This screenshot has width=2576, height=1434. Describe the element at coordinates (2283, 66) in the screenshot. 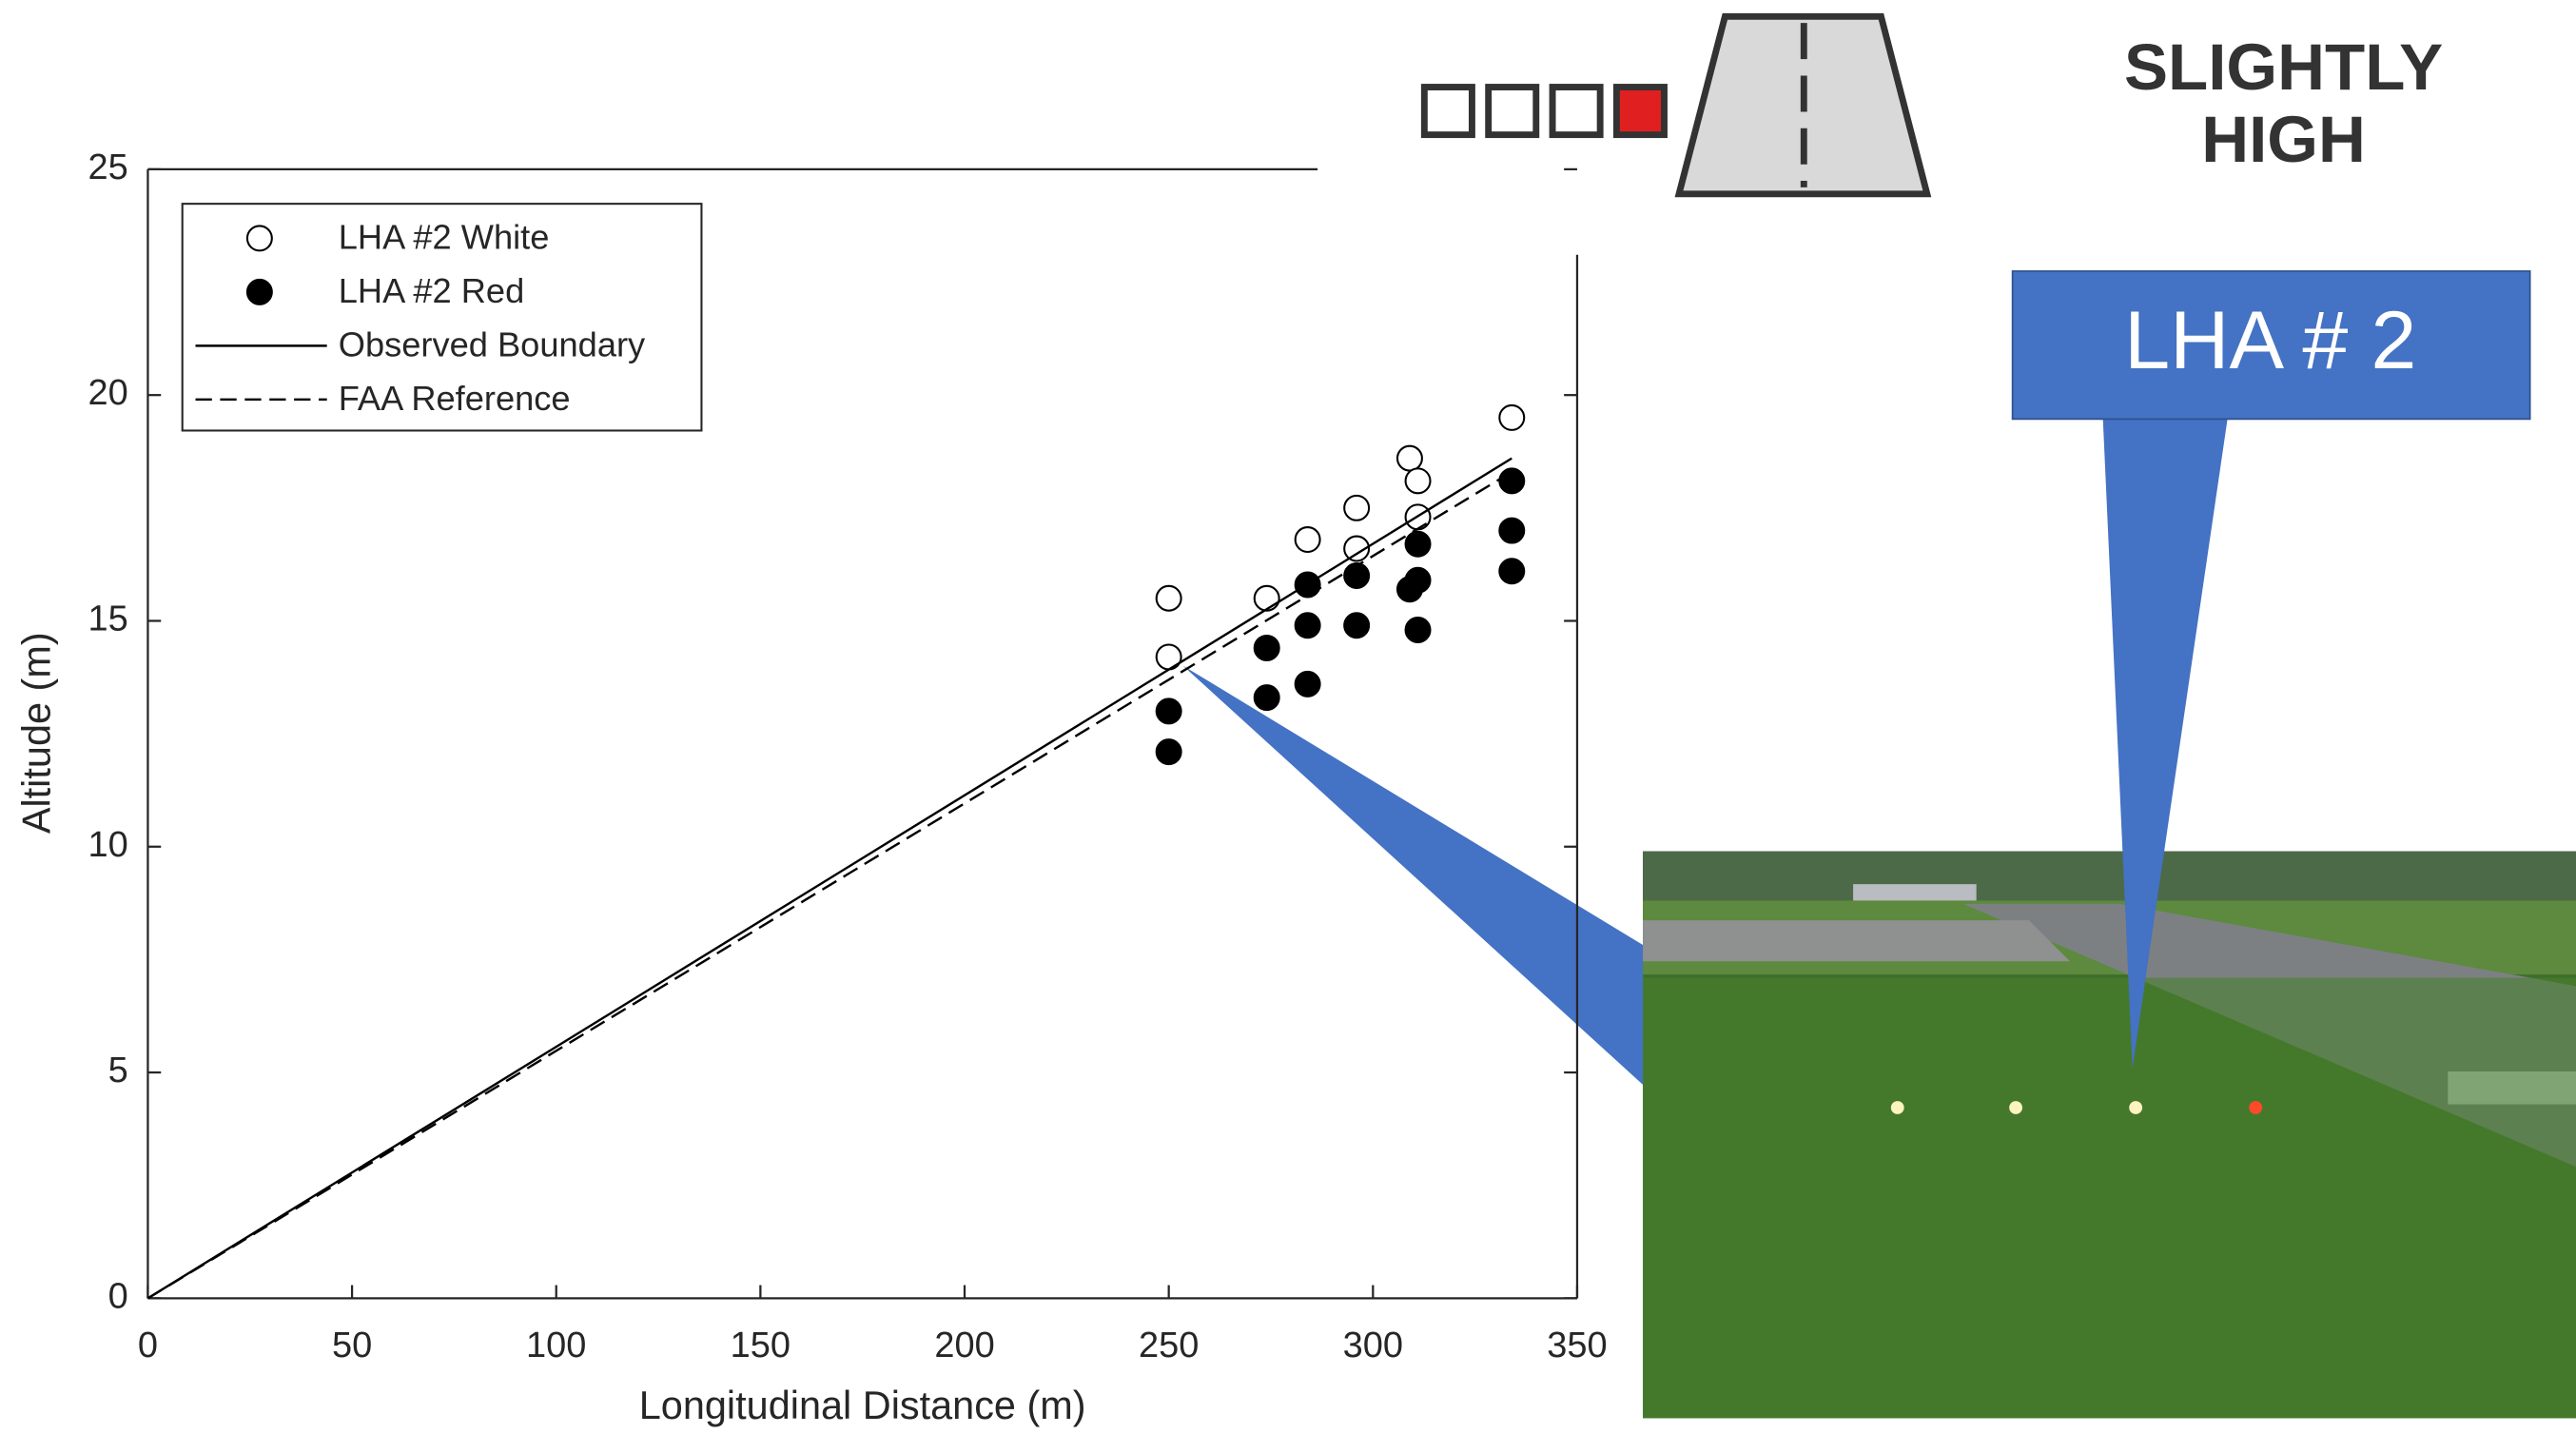

I see `status-label: SLIGHTLY` at that location.